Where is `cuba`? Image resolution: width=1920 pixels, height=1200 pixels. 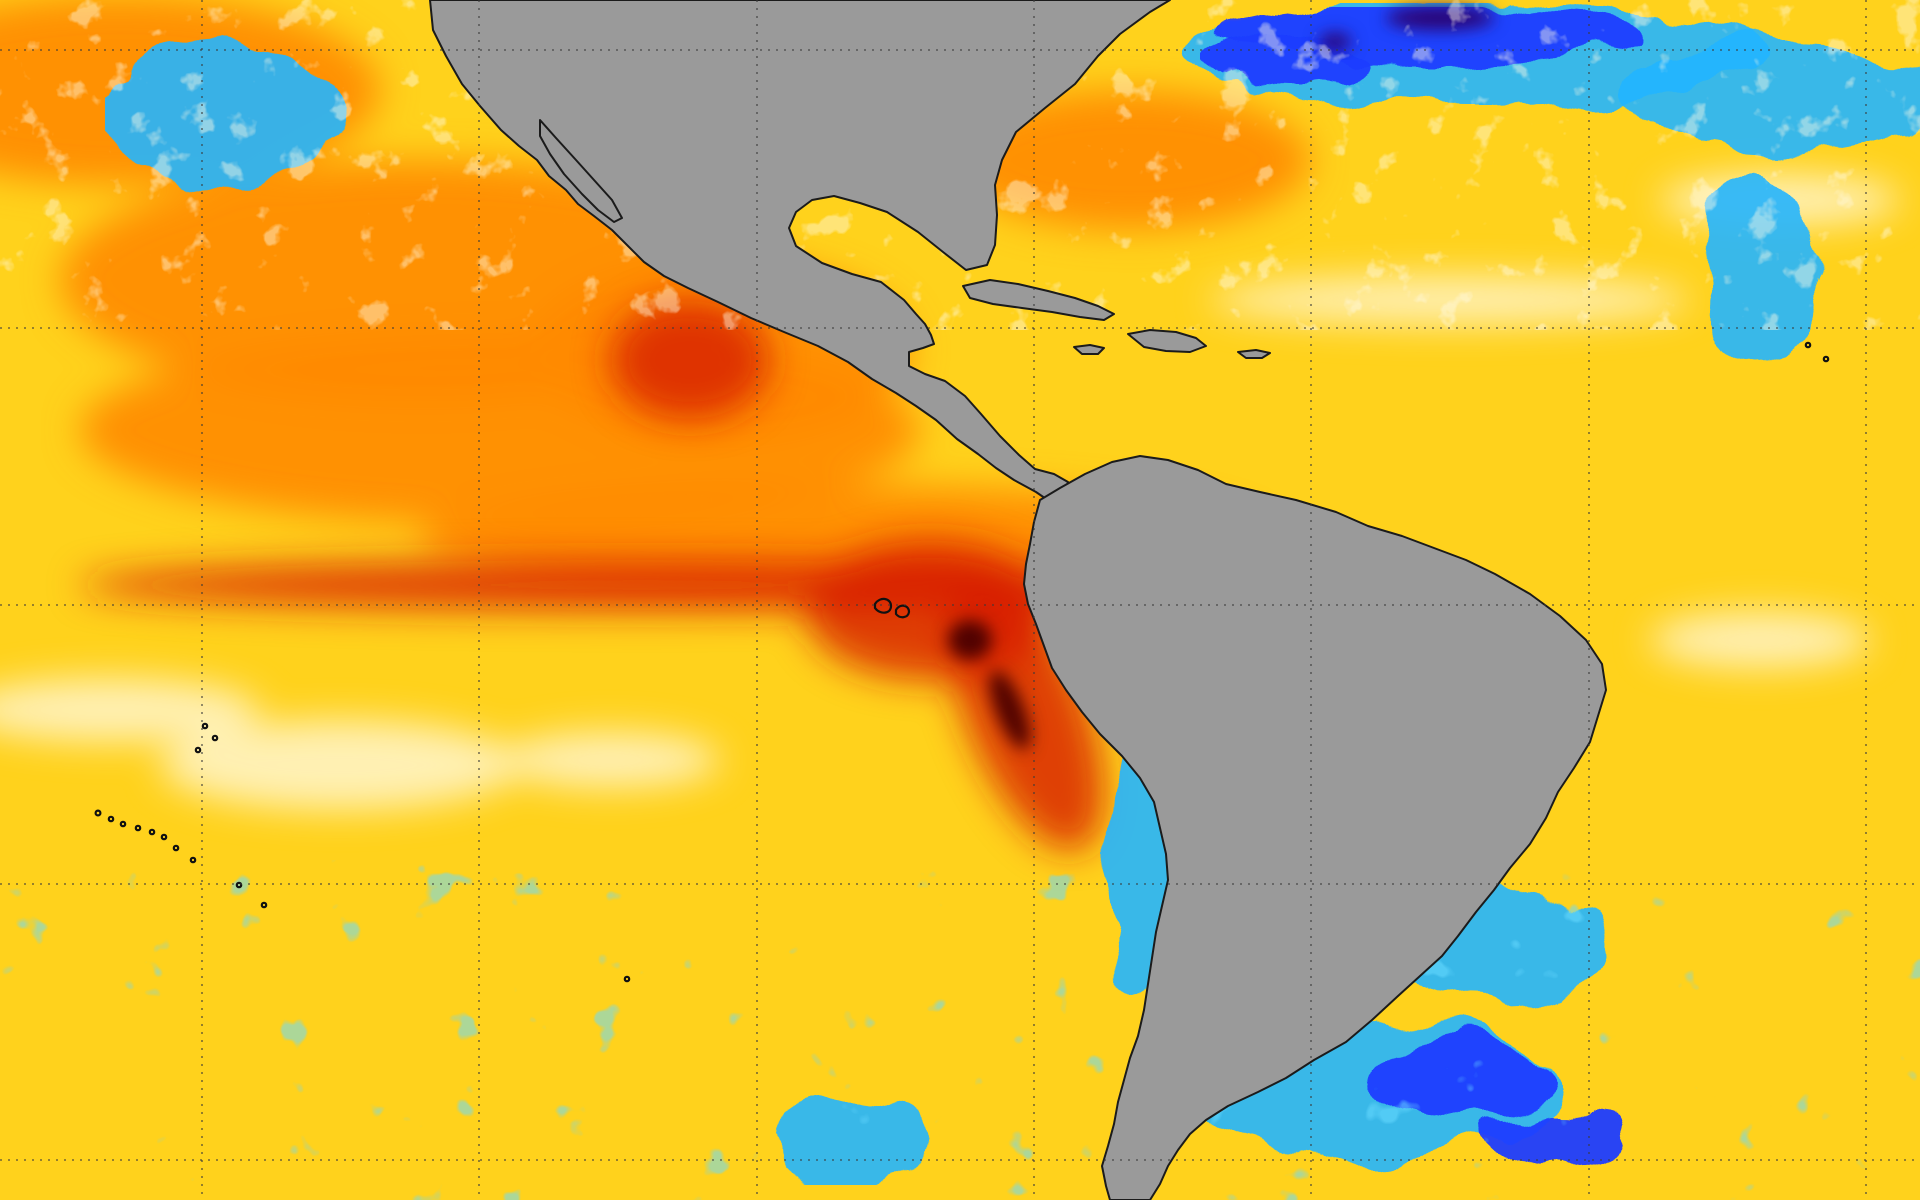 cuba is located at coordinates (1038, 300).